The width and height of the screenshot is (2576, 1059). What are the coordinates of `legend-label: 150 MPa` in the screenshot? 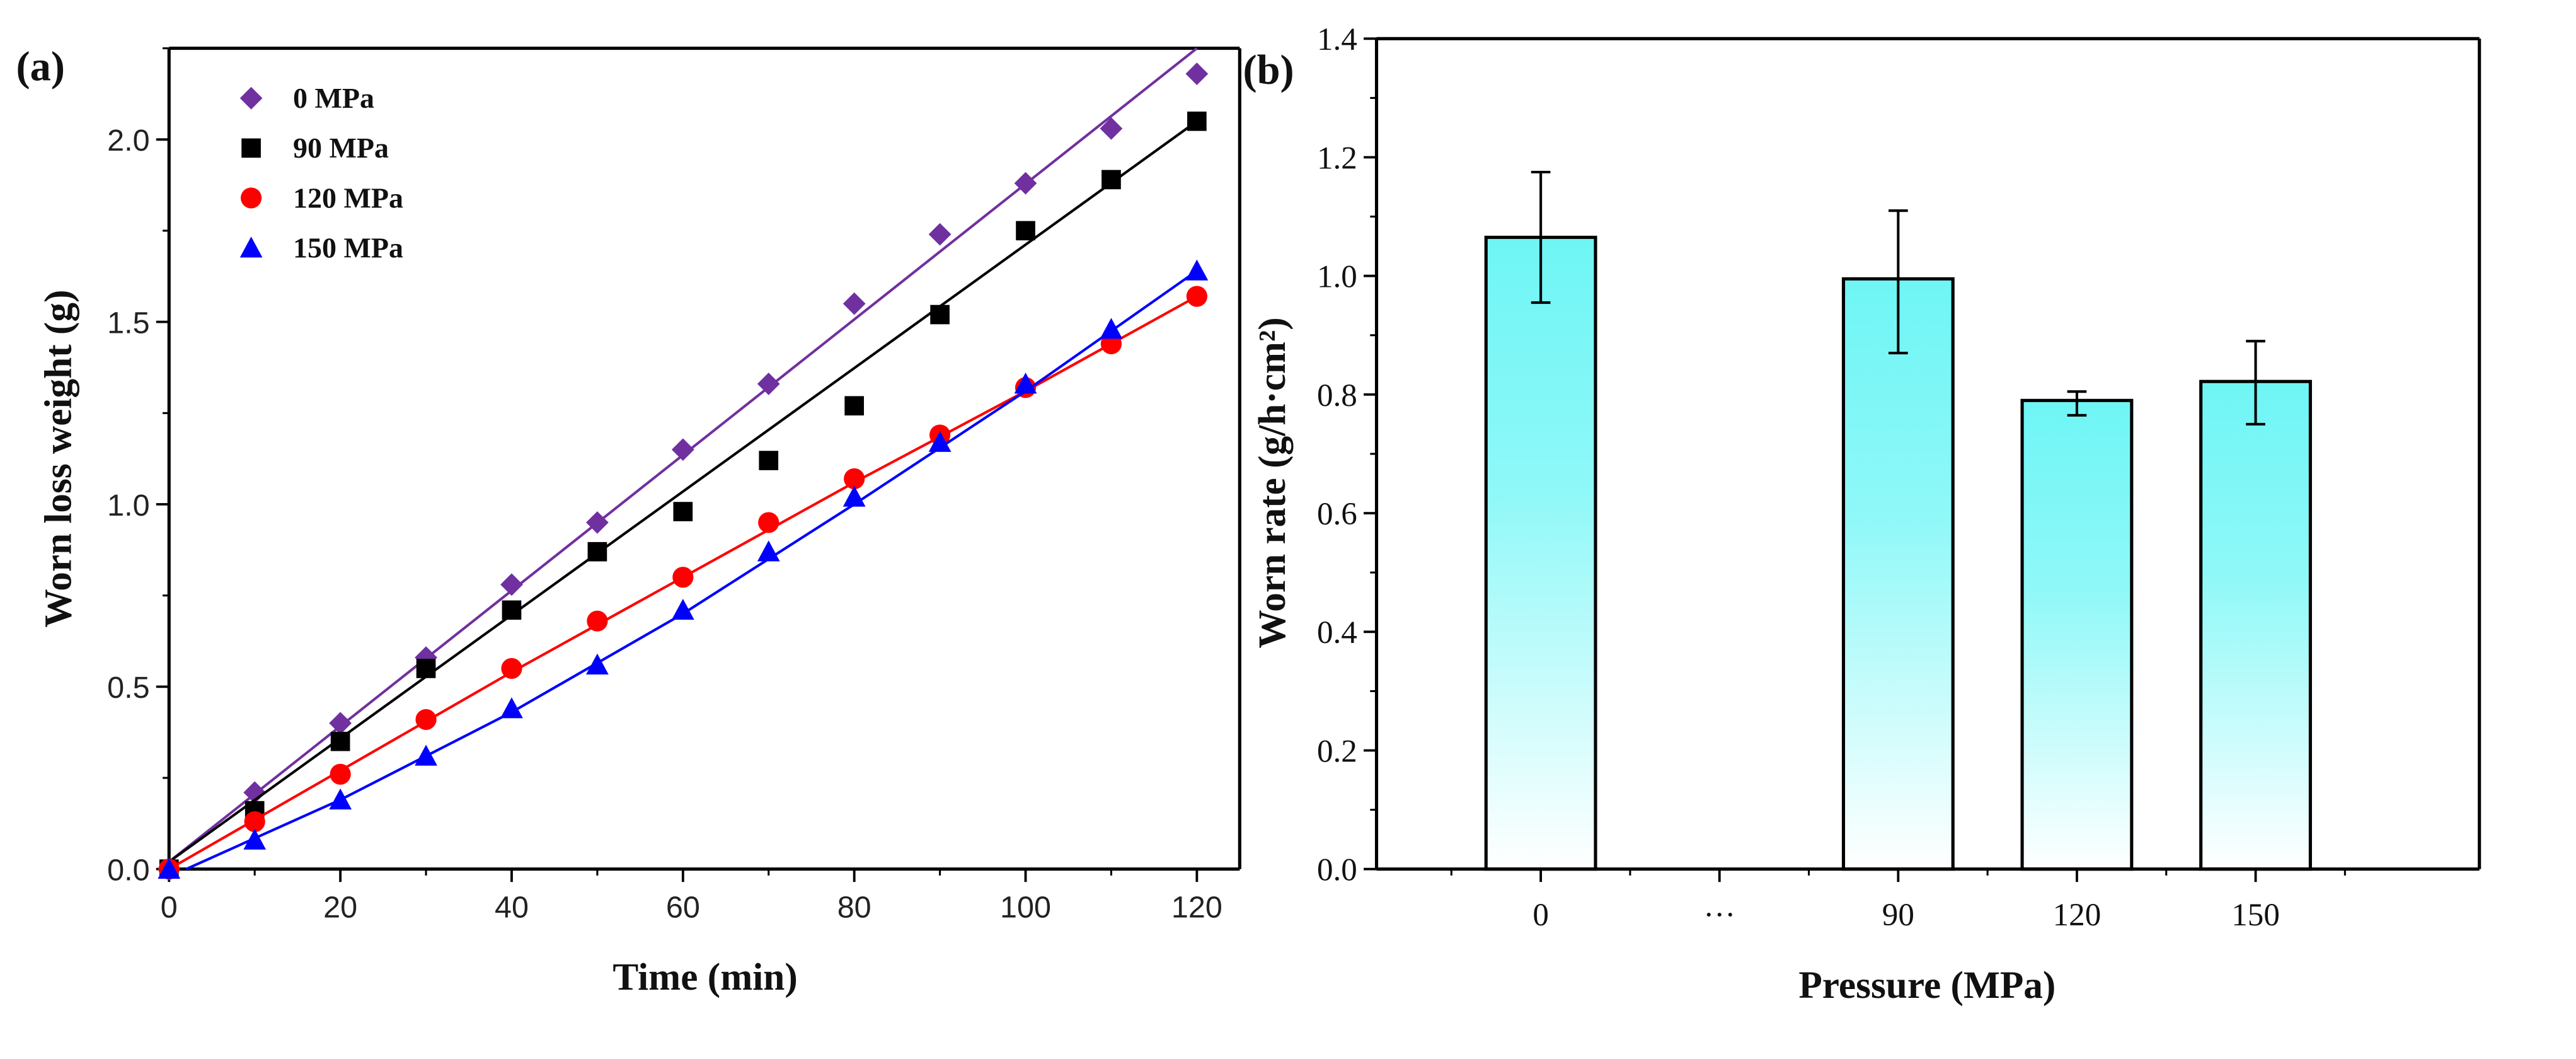 It's located at (348, 248).